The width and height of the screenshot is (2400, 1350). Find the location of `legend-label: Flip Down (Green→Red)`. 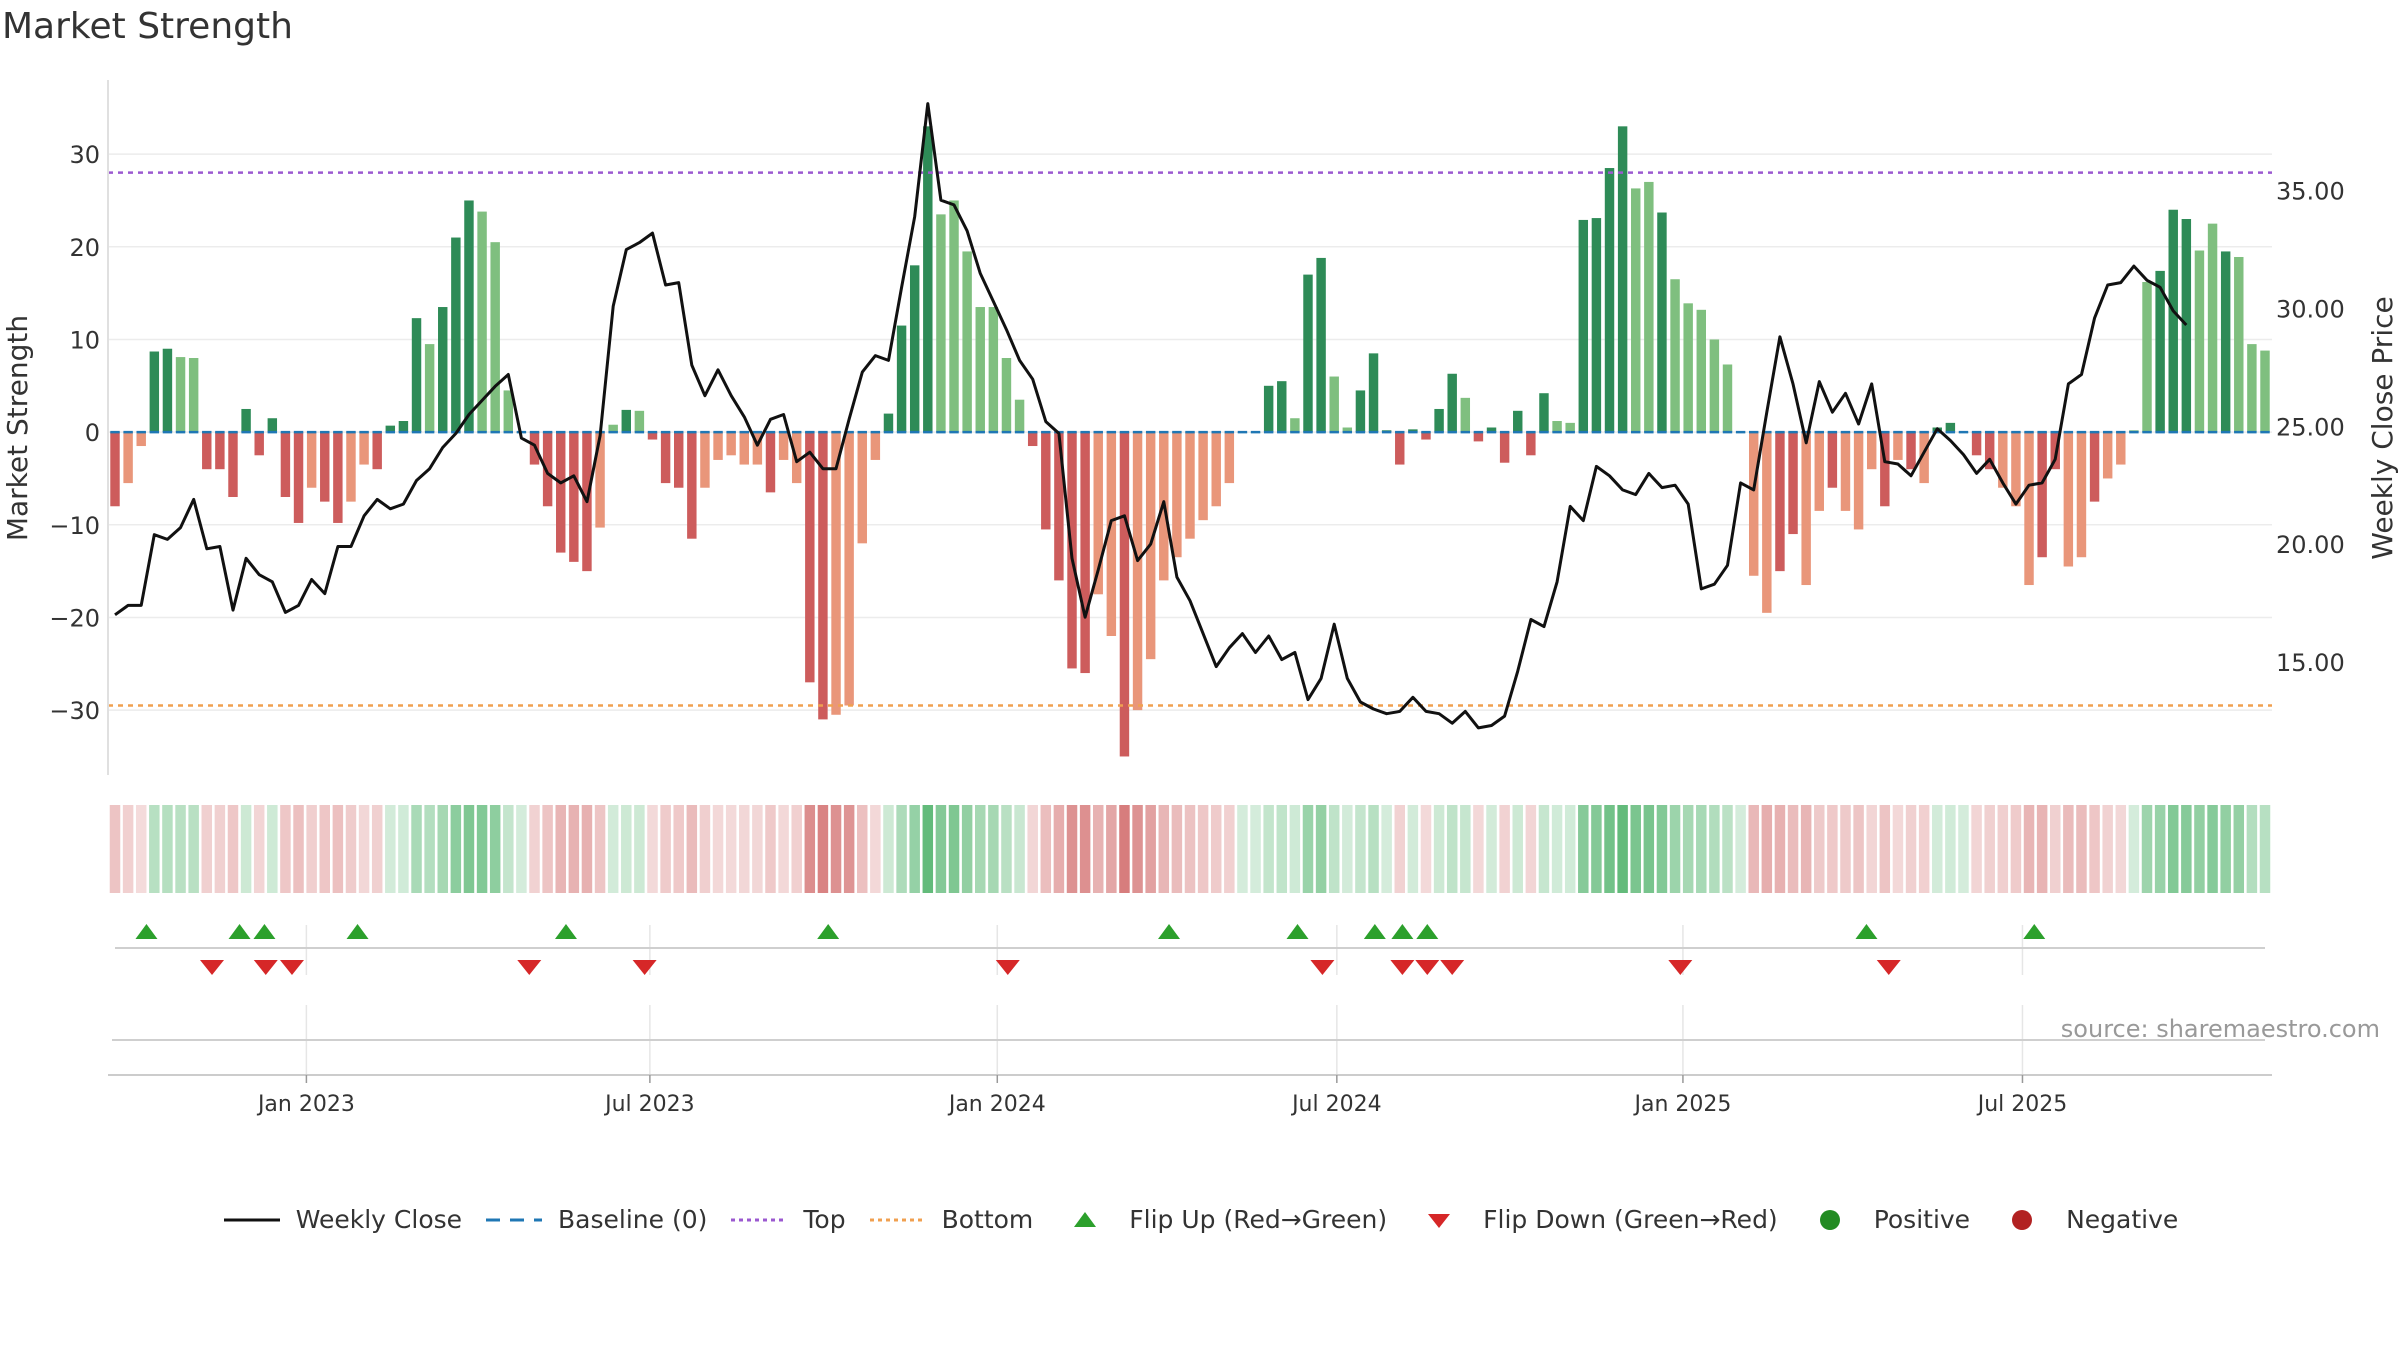

legend-label: Flip Down (Green→Red) is located at coordinates (1630, 1219).